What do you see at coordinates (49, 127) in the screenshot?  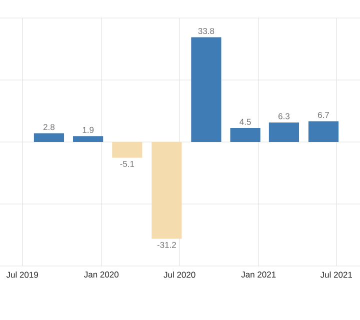 I see `data-label: 2.8` at bounding box center [49, 127].